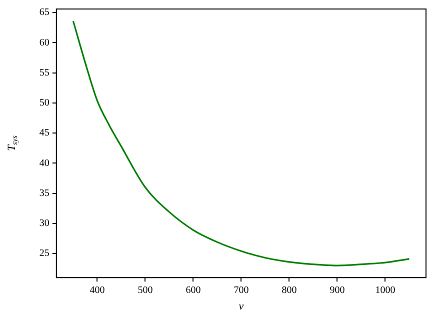  What do you see at coordinates (44, 103) in the screenshot?
I see `y-tick-label: 50` at bounding box center [44, 103].